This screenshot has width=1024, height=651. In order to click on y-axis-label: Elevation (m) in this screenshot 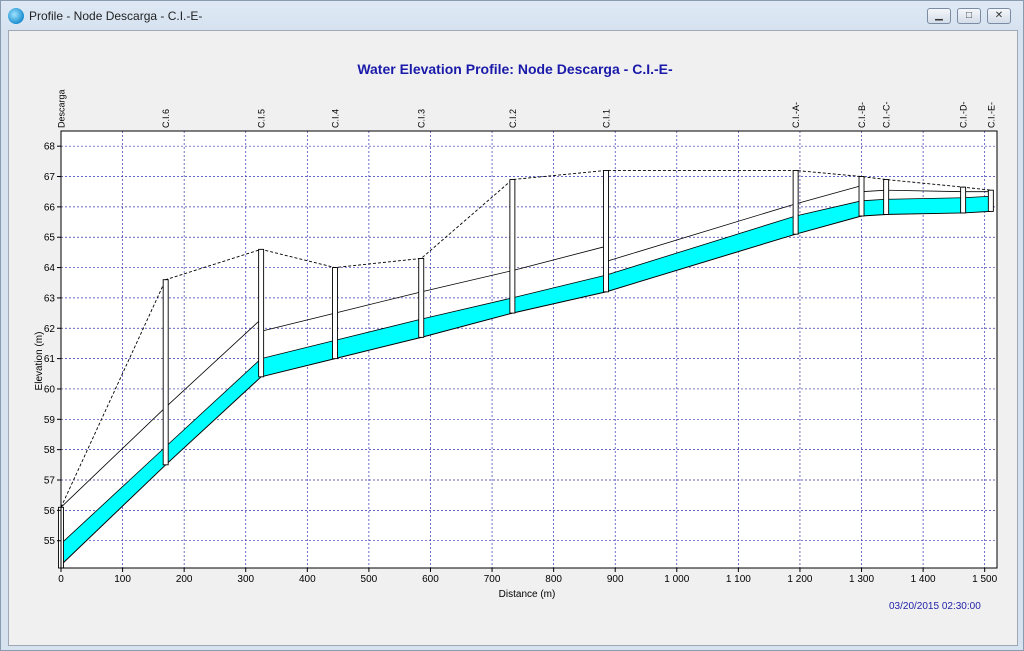, I will do `click(39, 361)`.